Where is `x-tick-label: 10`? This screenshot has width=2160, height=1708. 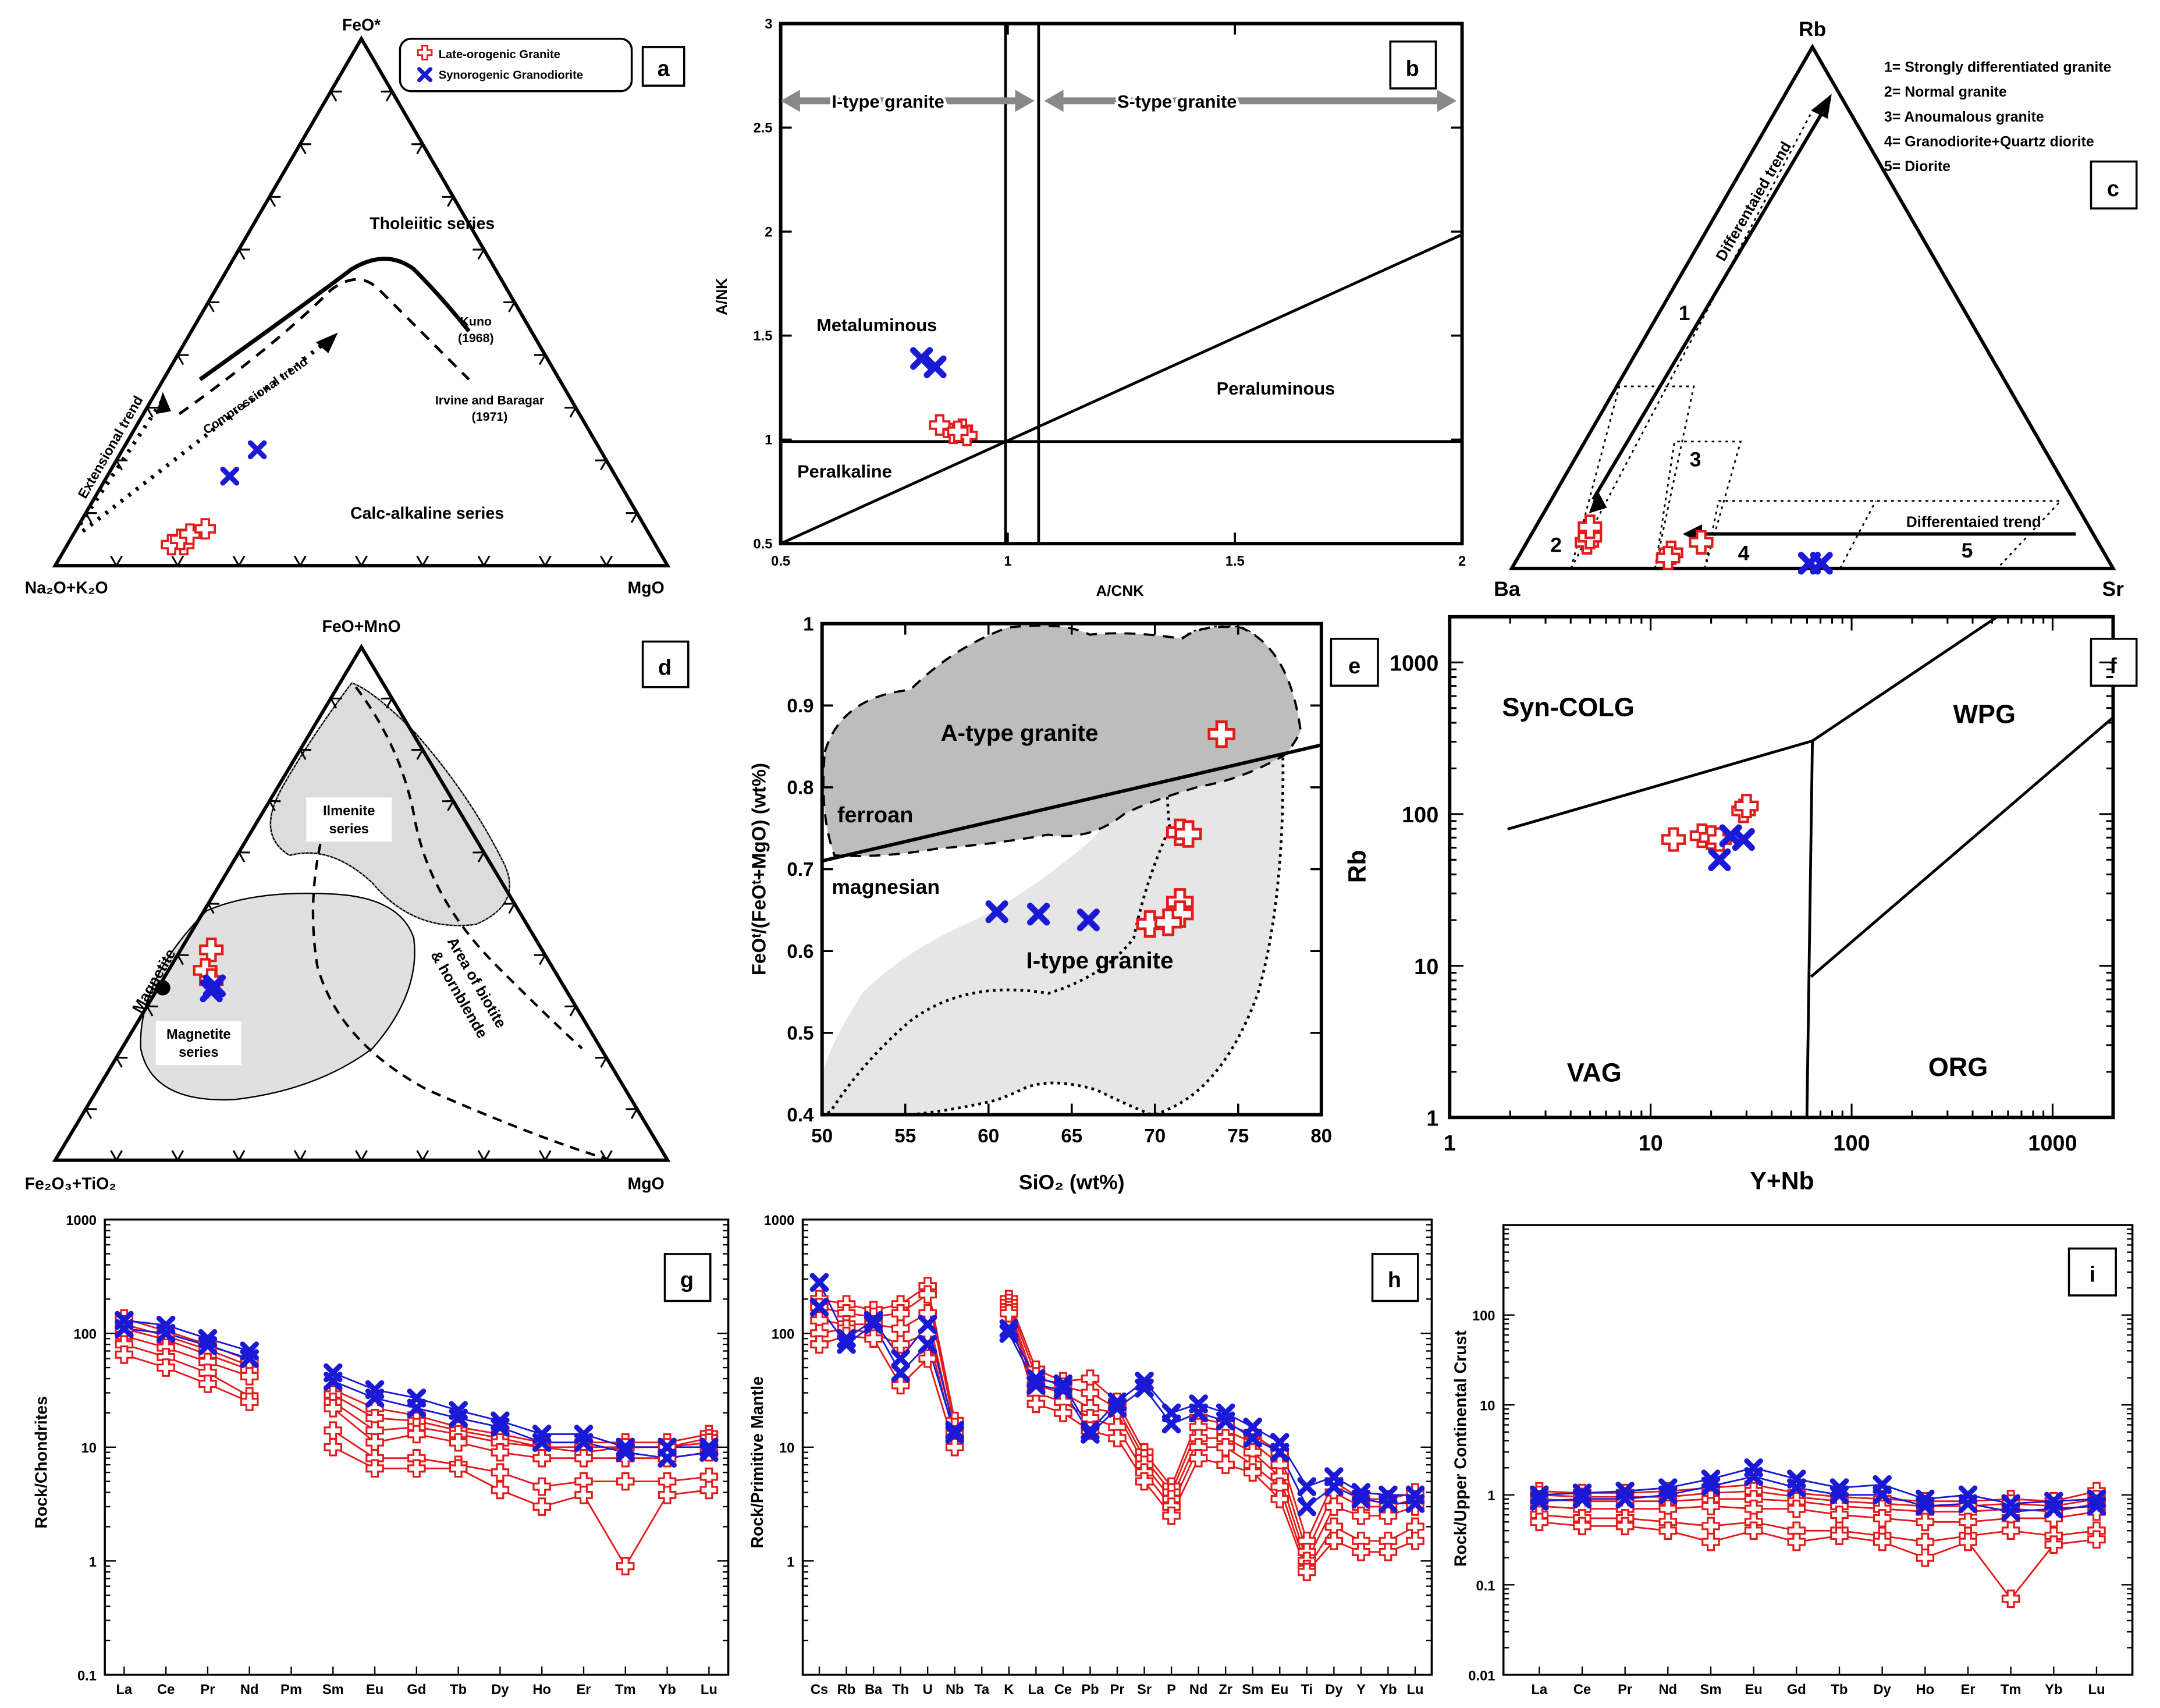 x-tick-label: 10 is located at coordinates (1651, 1143).